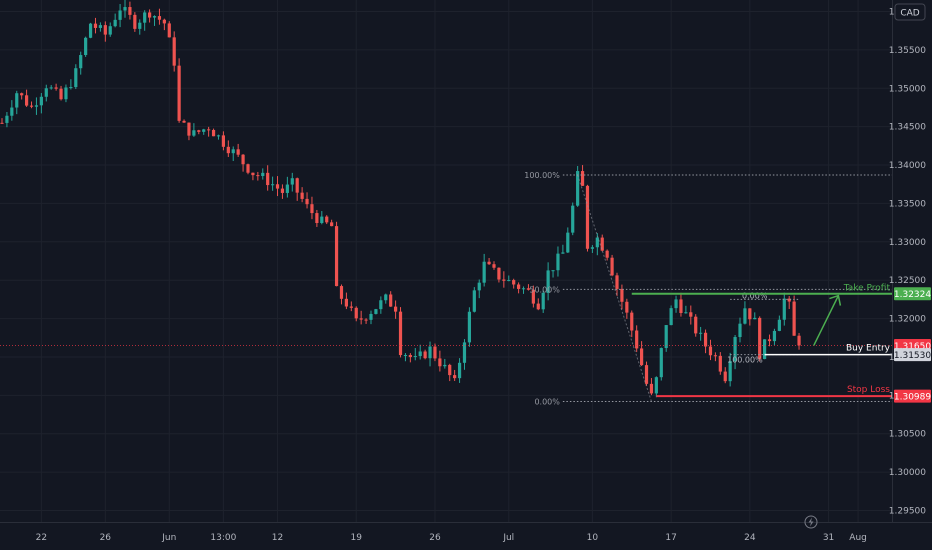 The height and width of the screenshot is (550, 932). I want to click on take-profit-label: Take Profit, so click(867, 289).